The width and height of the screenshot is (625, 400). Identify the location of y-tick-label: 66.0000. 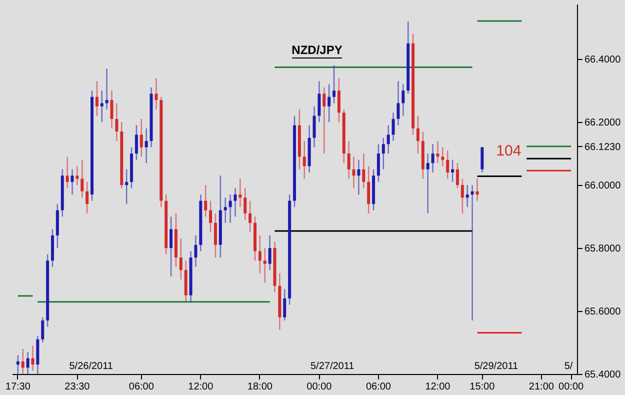
(603, 186).